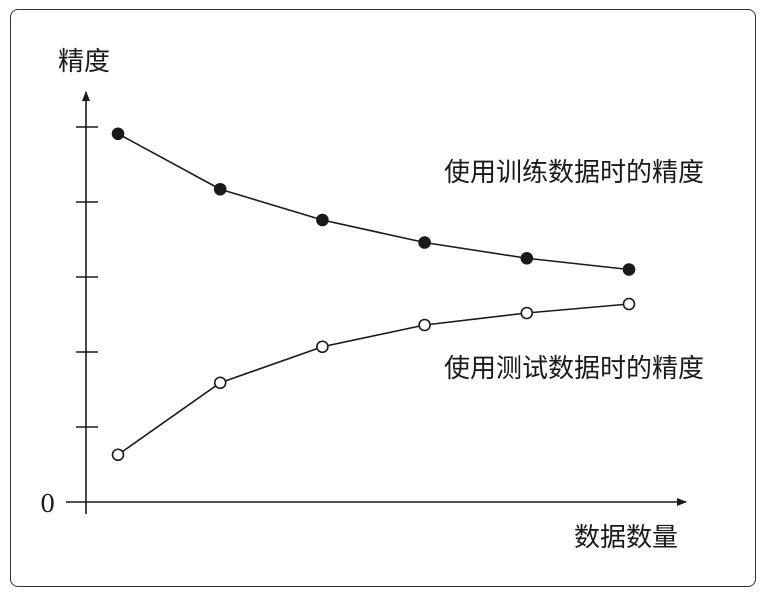  I want to click on x-axis-label: 数据数量, so click(626, 538).